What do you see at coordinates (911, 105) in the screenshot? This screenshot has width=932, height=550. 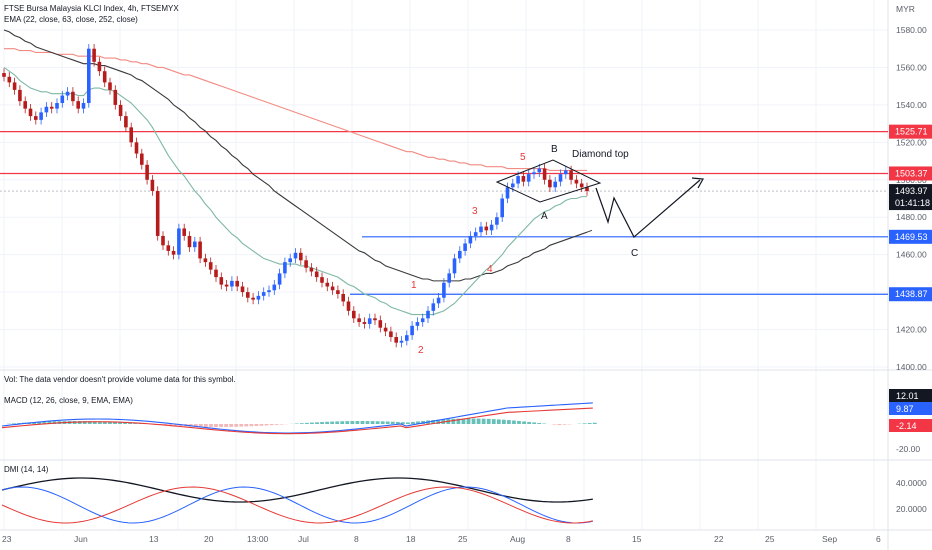 I see `price-tick: 1540.00` at bounding box center [911, 105].